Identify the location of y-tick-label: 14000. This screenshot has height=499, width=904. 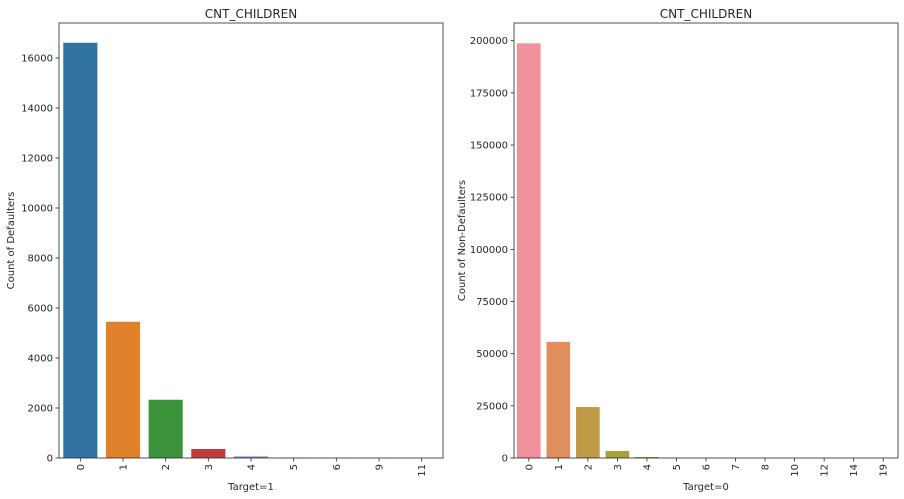
(37, 109).